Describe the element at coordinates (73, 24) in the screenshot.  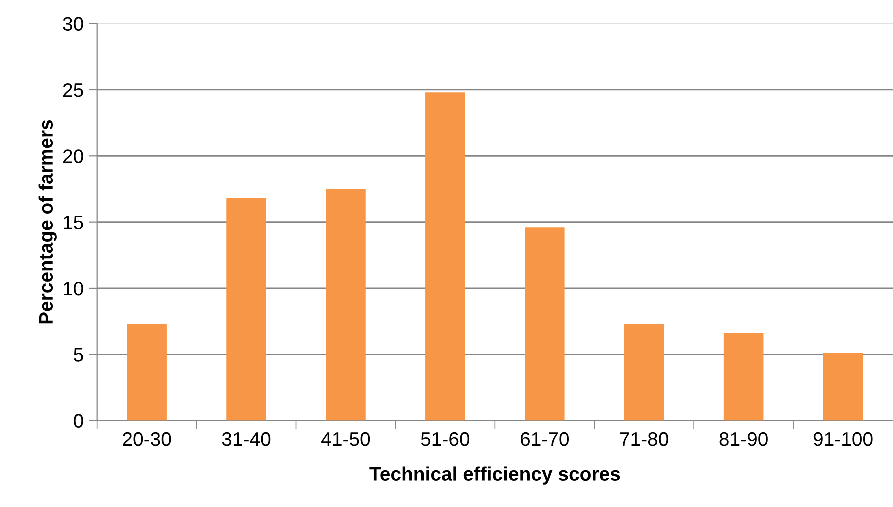
I see `y-tick-label: 30` at that location.